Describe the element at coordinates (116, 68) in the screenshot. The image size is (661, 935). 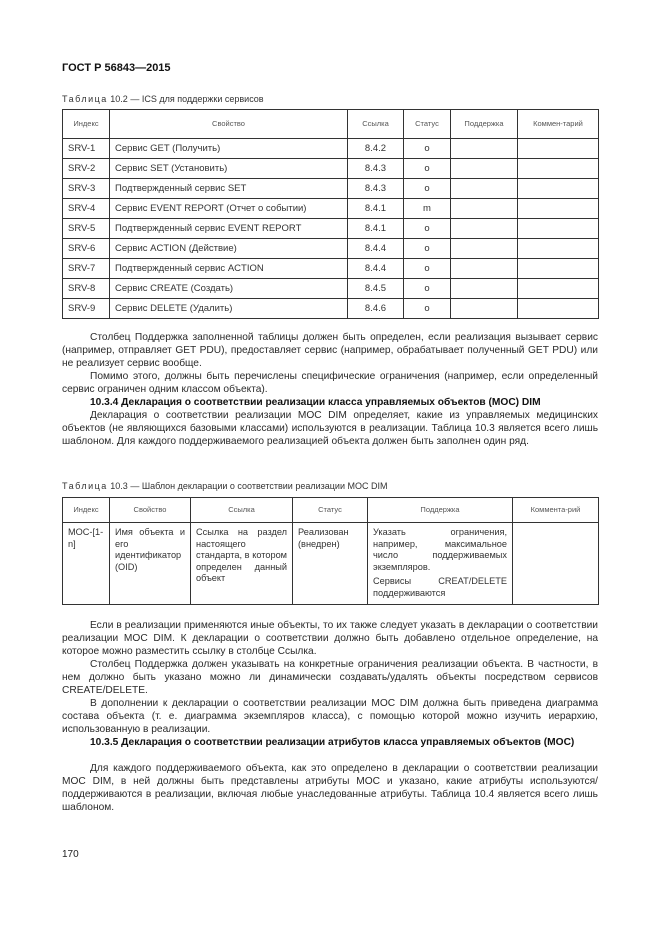
I see `document-header: ГОСТ Р 56843—2015` at that location.